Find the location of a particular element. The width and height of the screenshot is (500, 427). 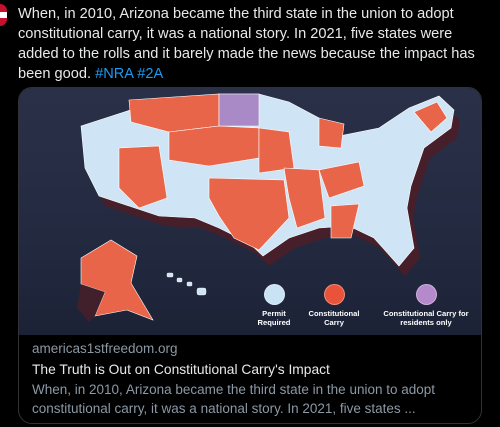

legend-label-permit: Permit Required is located at coordinates (274, 318).